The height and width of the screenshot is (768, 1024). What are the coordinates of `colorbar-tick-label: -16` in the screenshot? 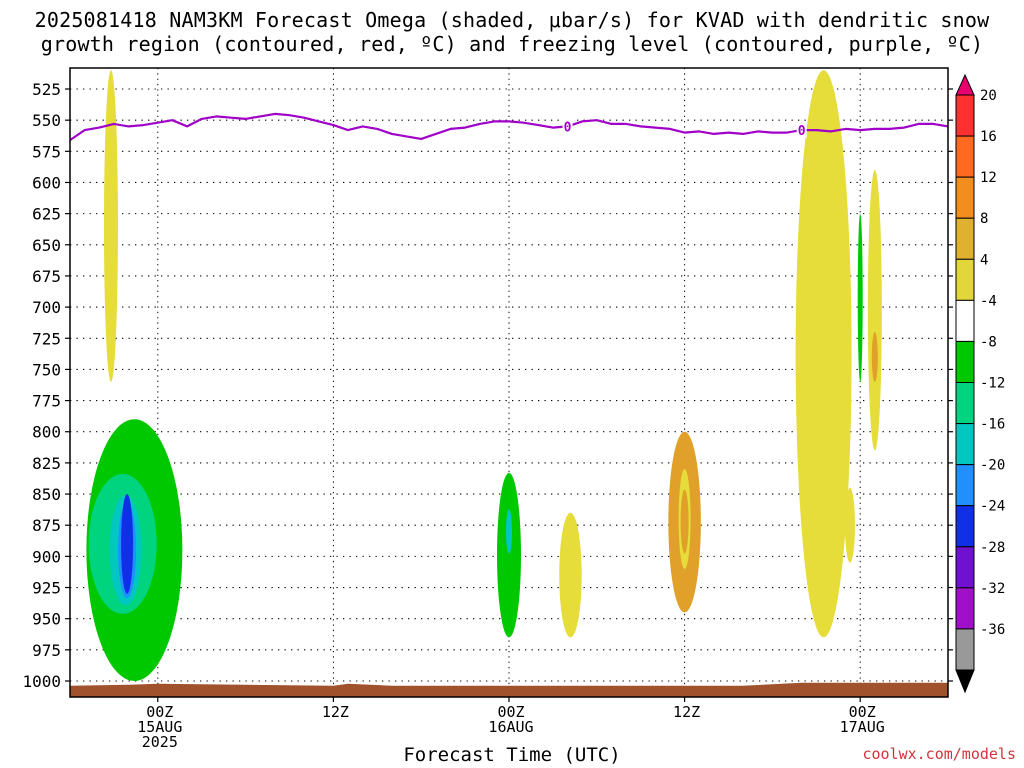 It's located at (992, 425).